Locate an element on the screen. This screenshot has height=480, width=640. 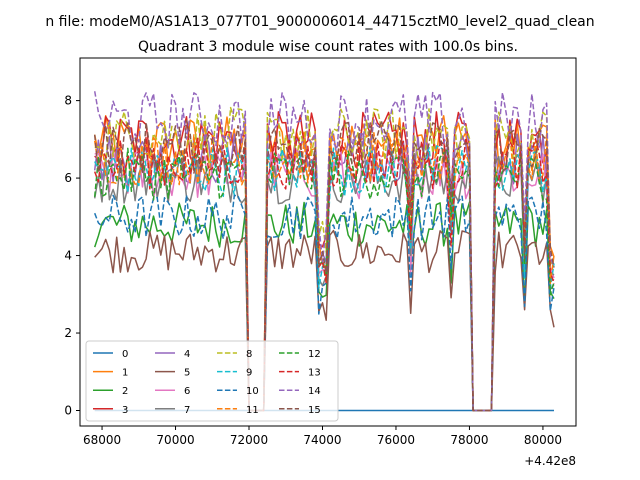
legend-label-0: 0 is located at coordinates (125, 354).